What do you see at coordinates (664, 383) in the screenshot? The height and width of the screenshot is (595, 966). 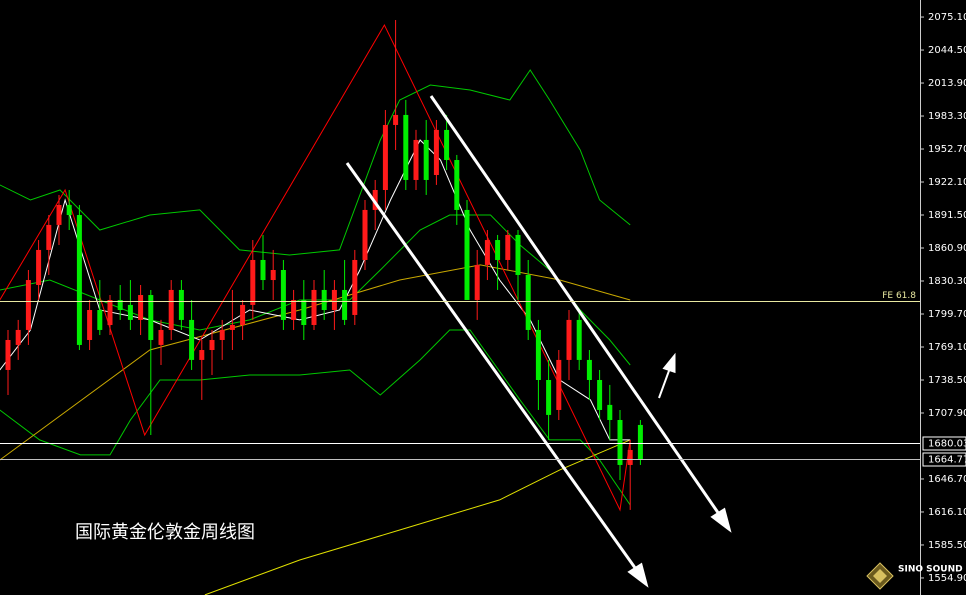 I see `arrow-line` at bounding box center [664, 383].